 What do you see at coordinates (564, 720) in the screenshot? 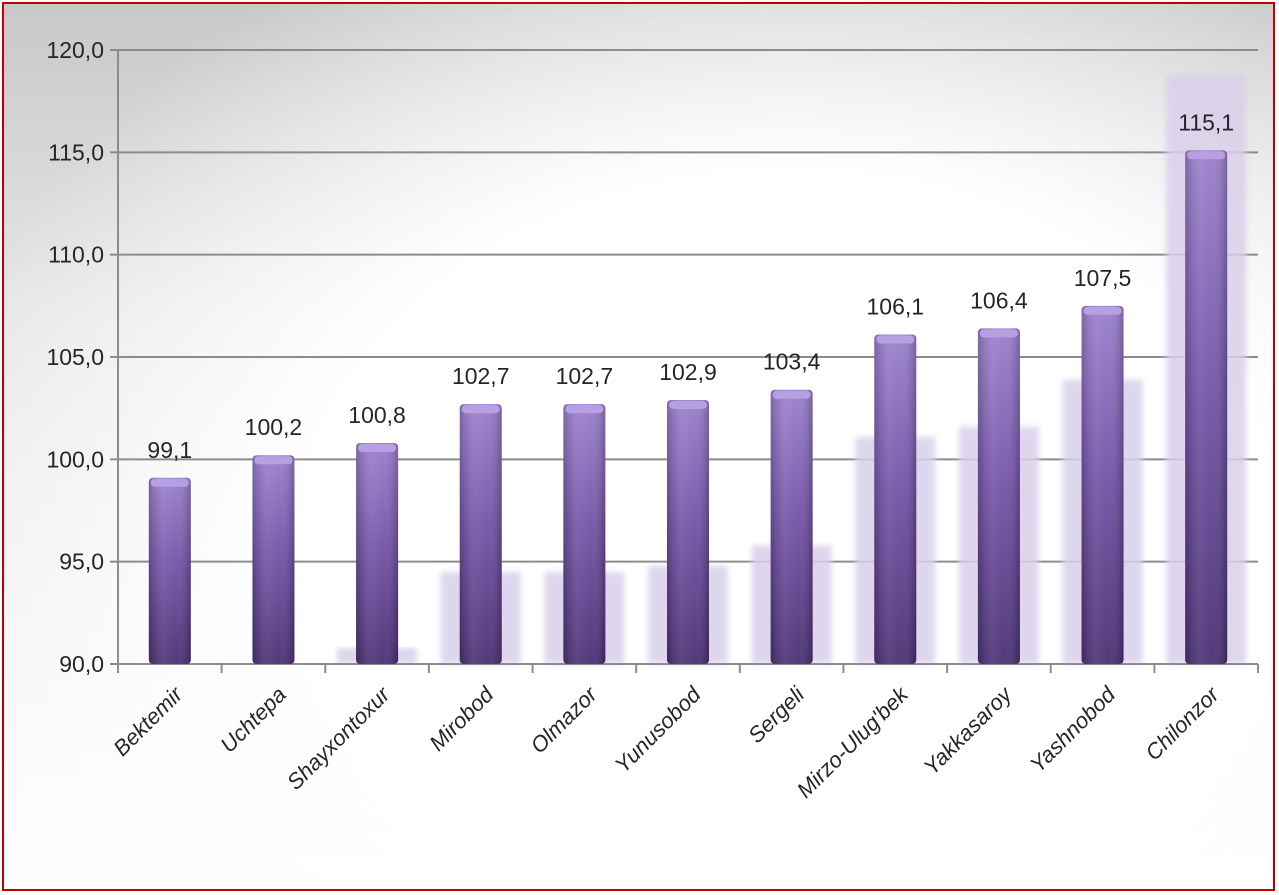
I see `x-category-label-4: Olmazor` at bounding box center [564, 720].